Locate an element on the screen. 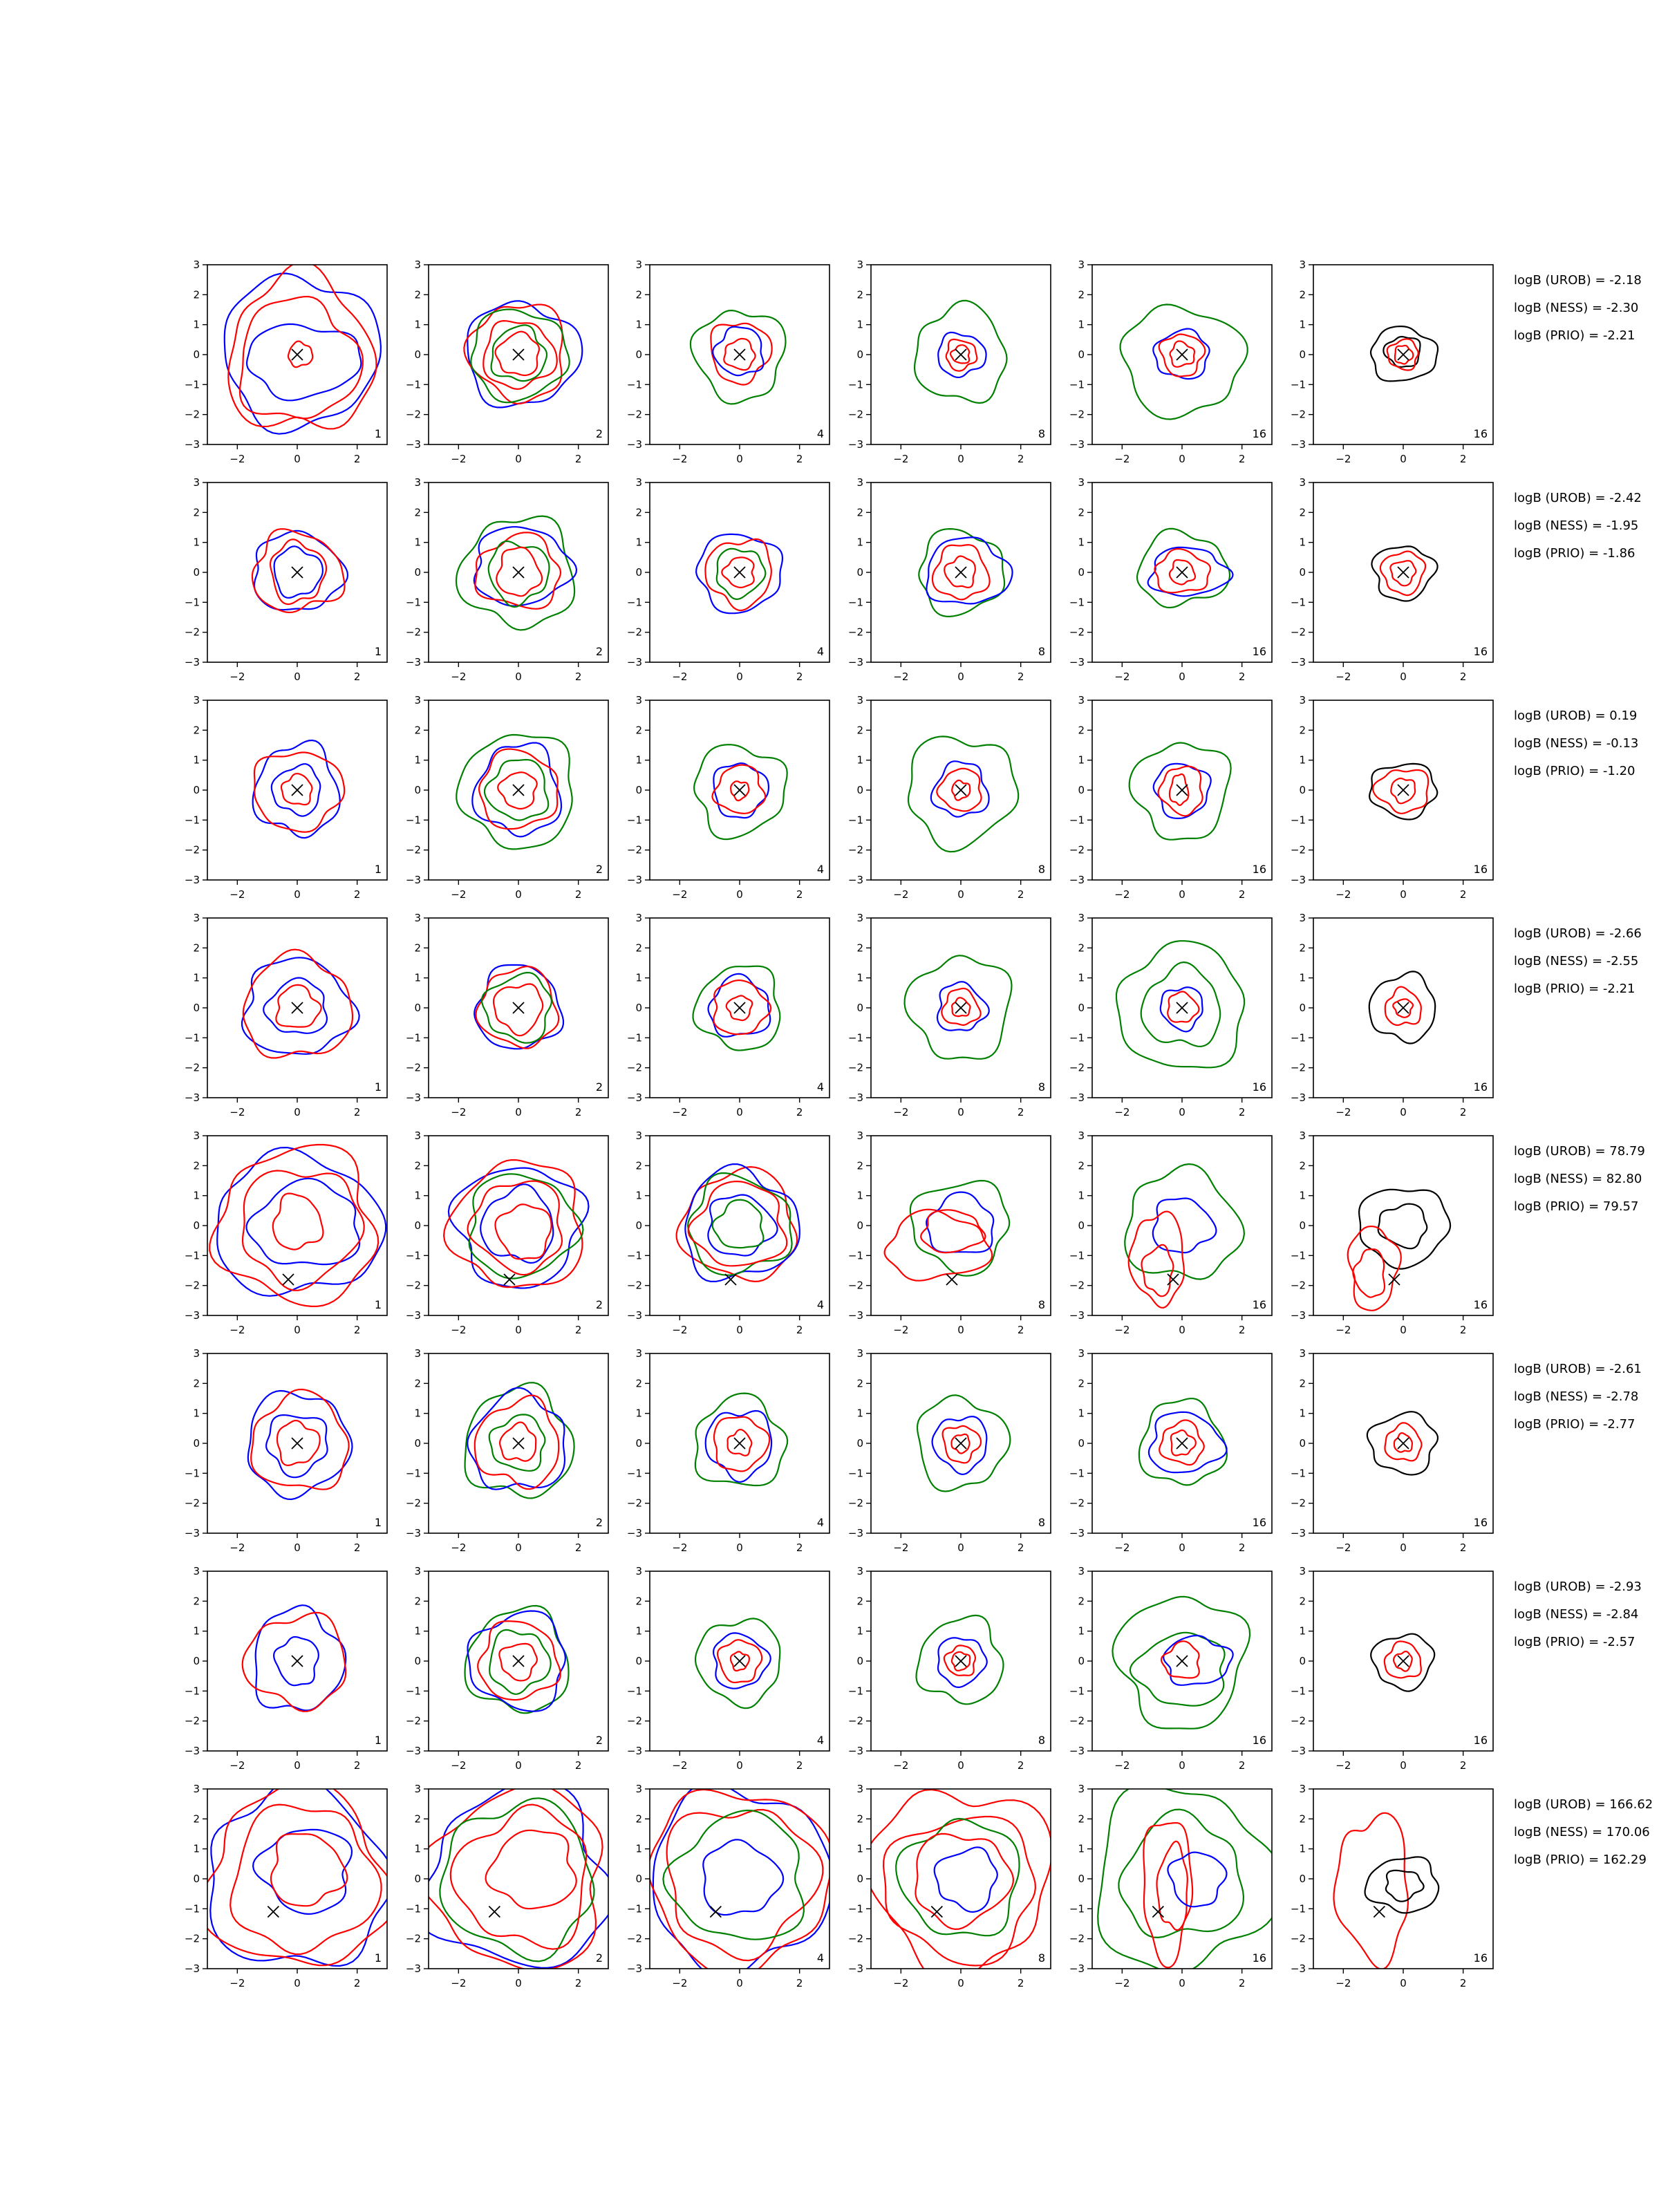 The image size is (1659, 2212). panel-r5-c4: −2 0 2 −3 −2 −1 0 1 2 3 8 is located at coordinates (950, 1233).